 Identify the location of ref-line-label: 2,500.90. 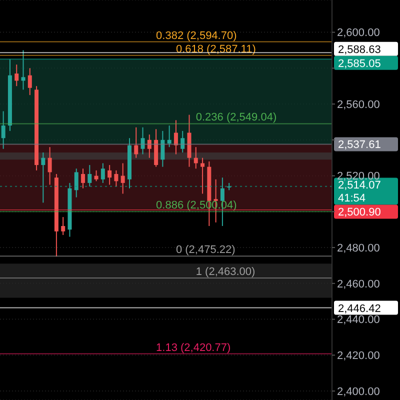
(359, 212).